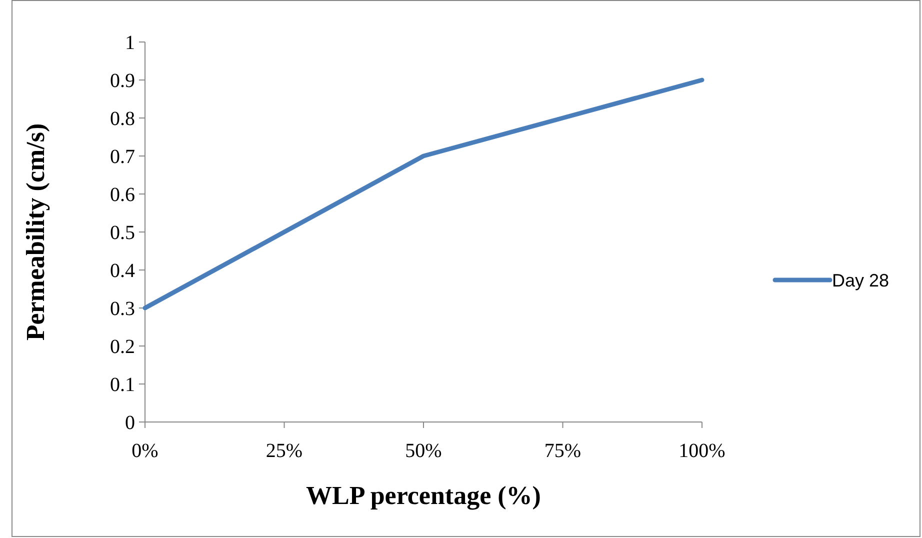  Describe the element at coordinates (122, 309) in the screenshot. I see `y-tick-label: 0.3` at that location.